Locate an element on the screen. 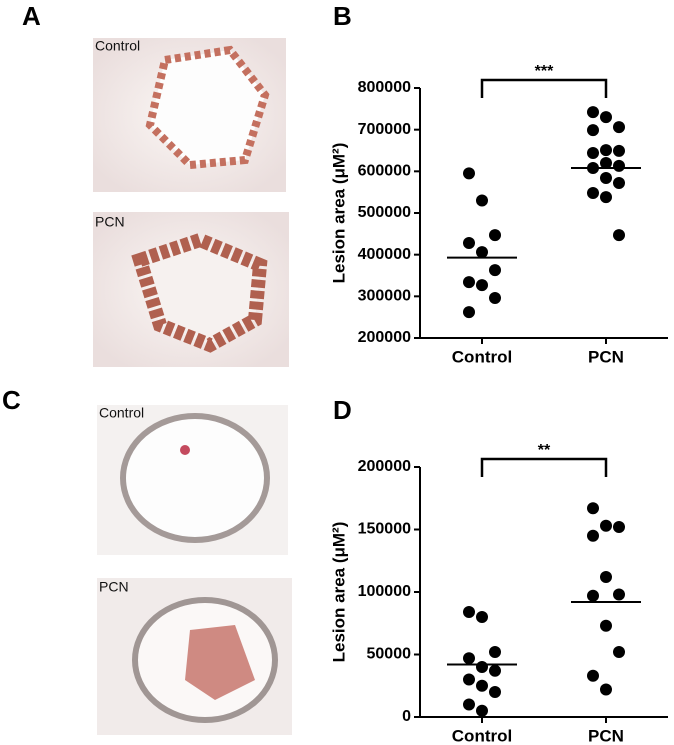 This screenshot has width=674, height=745. significance-label: *** is located at coordinates (544, 71).